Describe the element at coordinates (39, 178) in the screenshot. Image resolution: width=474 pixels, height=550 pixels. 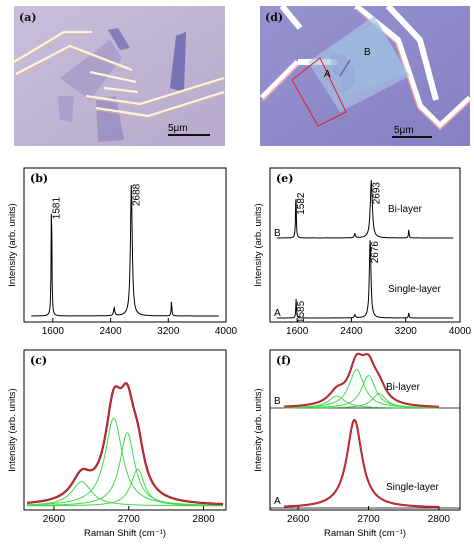
I see `panel-label: (b)` at that location.